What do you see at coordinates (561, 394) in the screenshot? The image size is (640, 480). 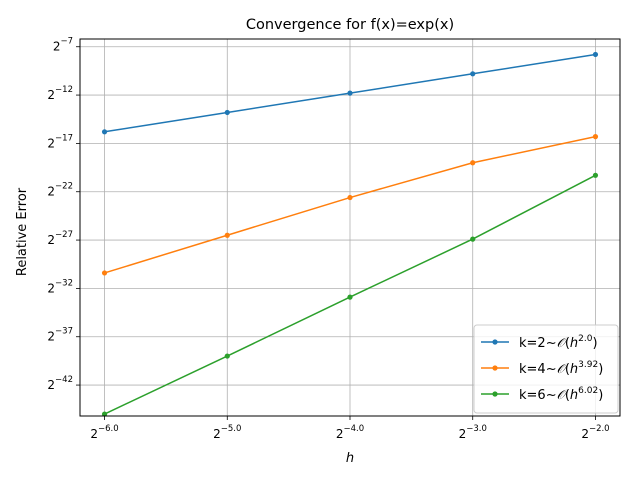 I see `legend-label: k=6~𝒪(h6.02)` at bounding box center [561, 394].